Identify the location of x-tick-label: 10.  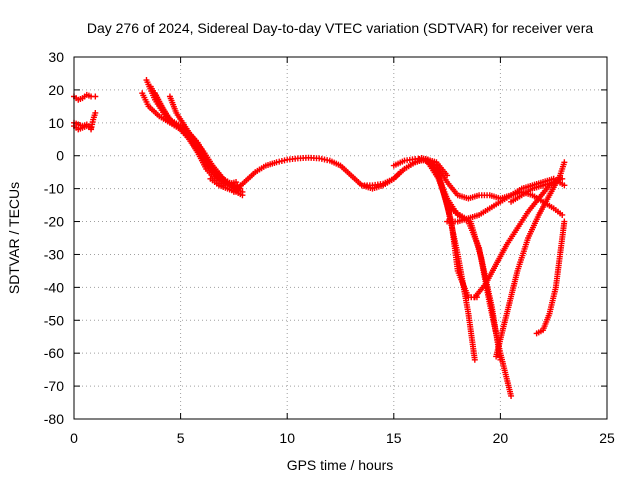
(287, 438).